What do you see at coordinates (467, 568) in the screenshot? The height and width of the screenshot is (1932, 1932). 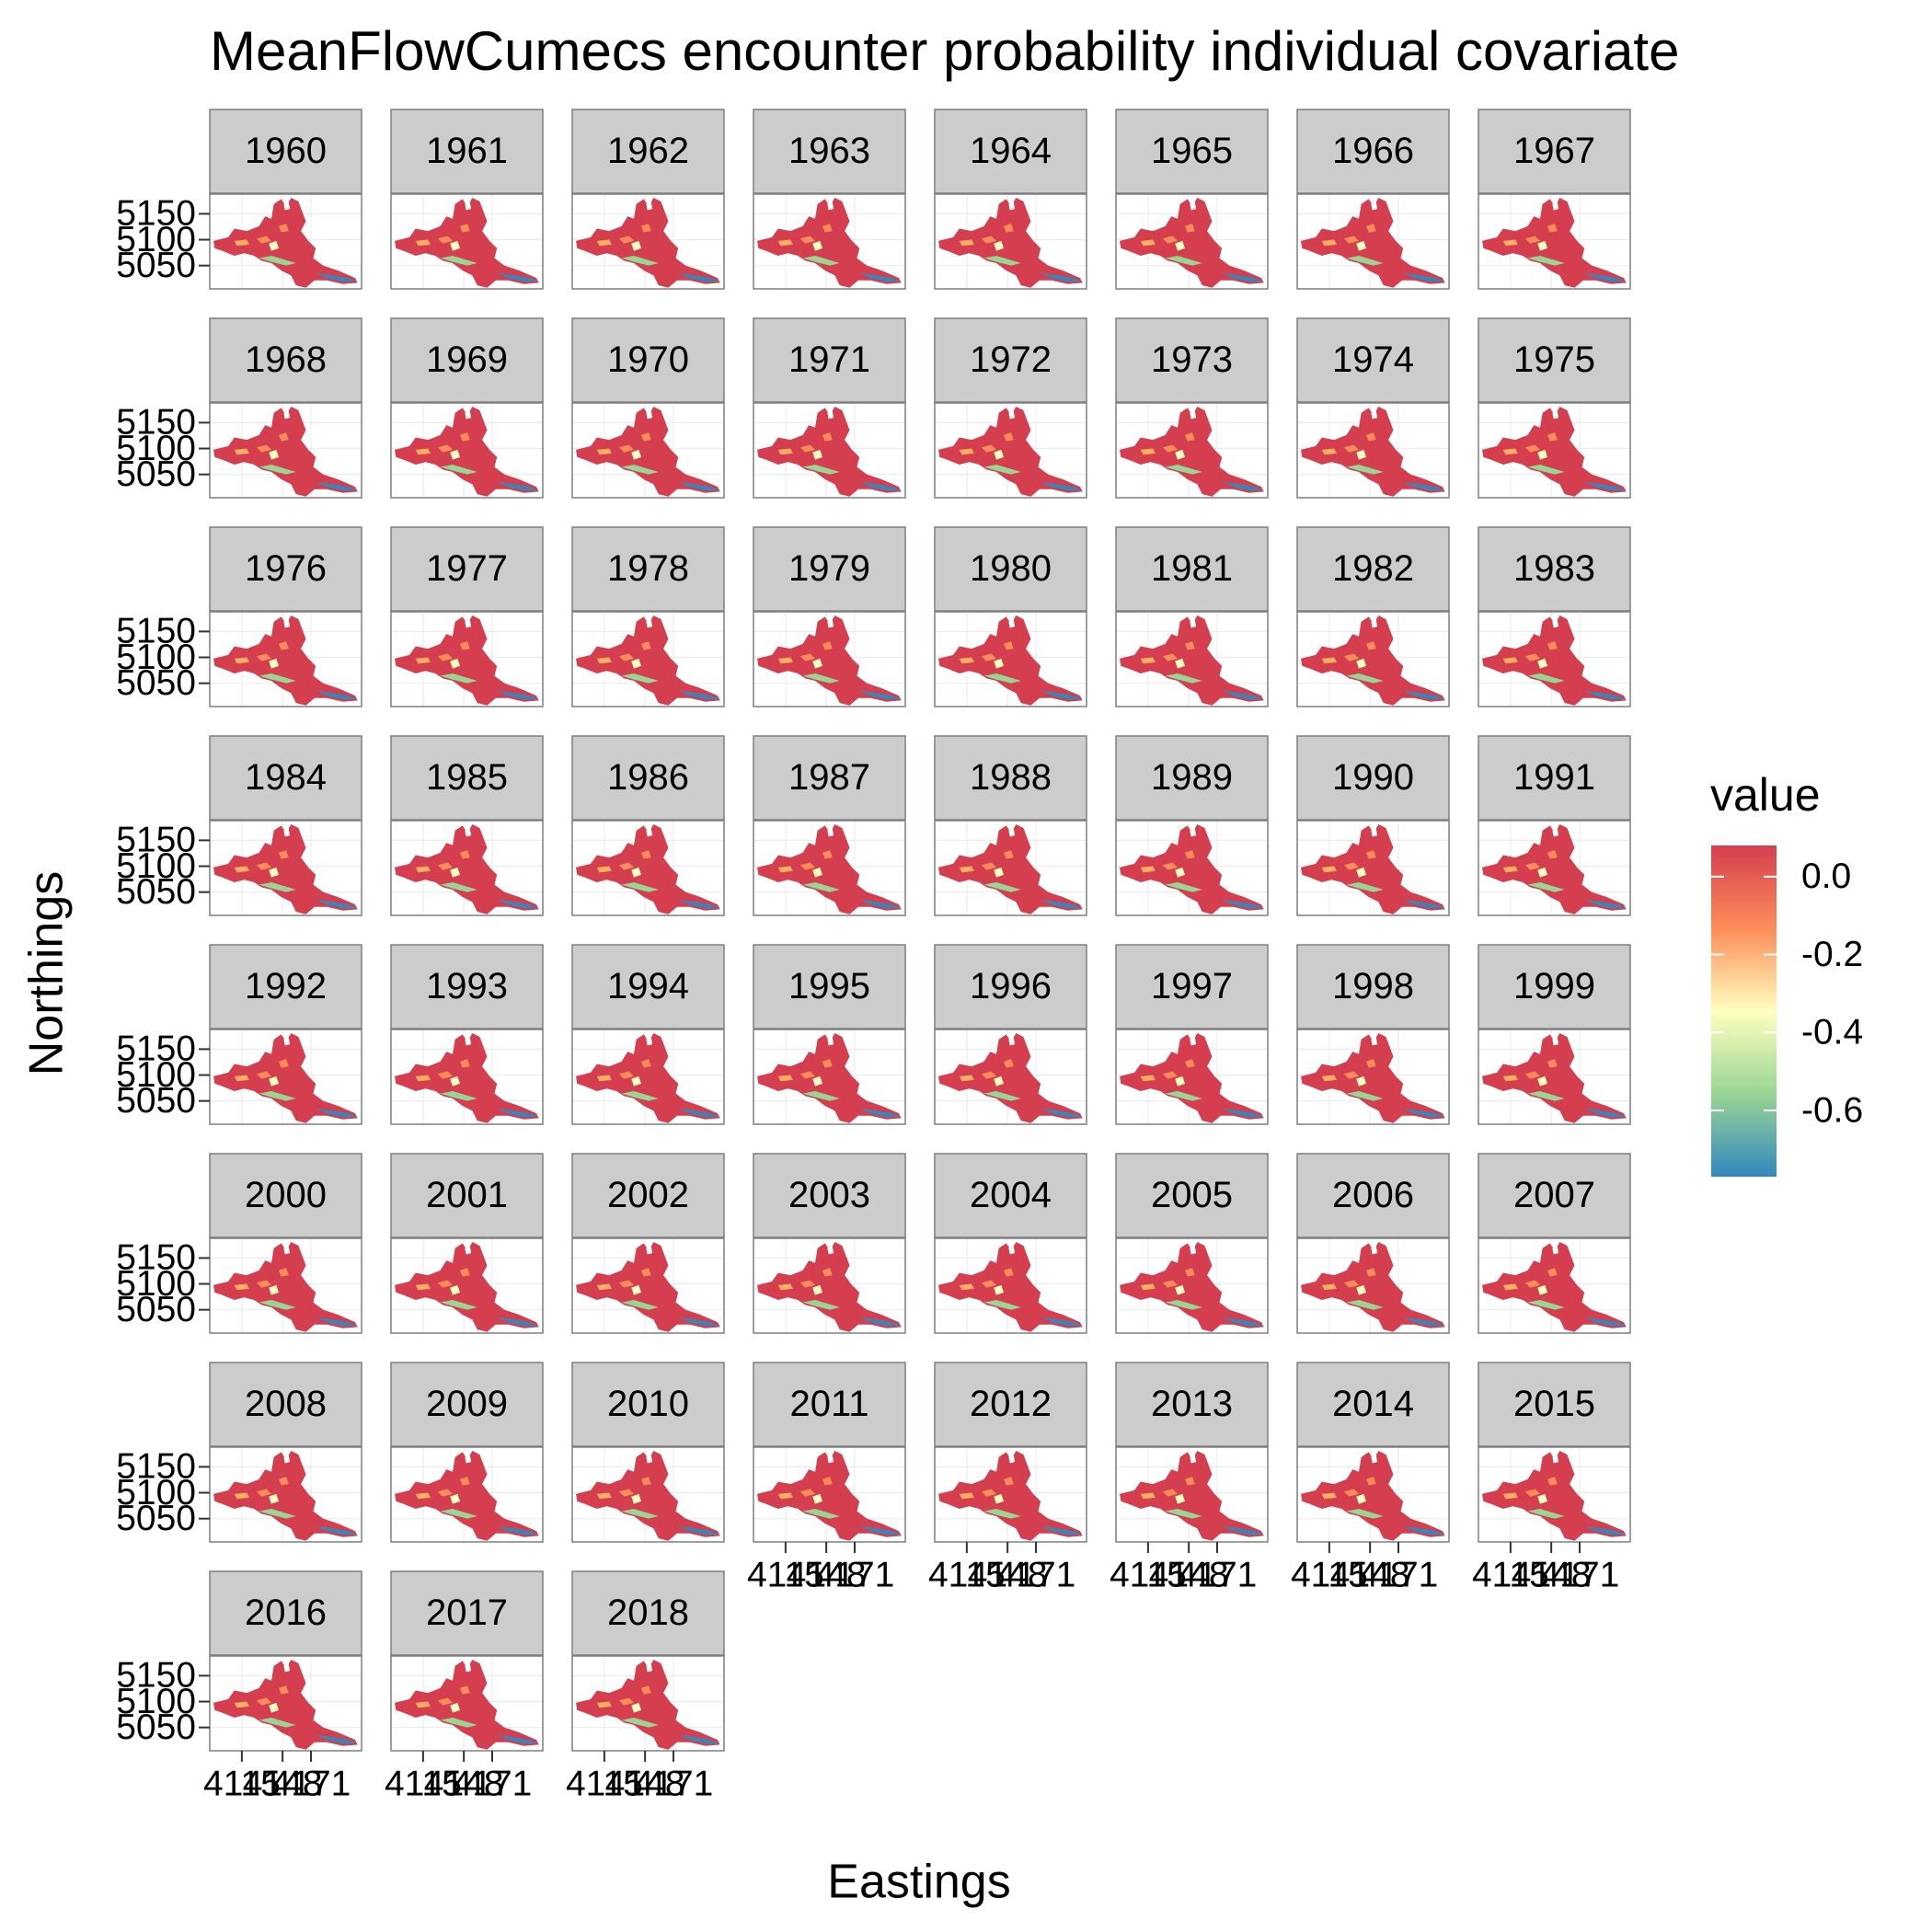 I see `strip-label: 1977` at bounding box center [467, 568].